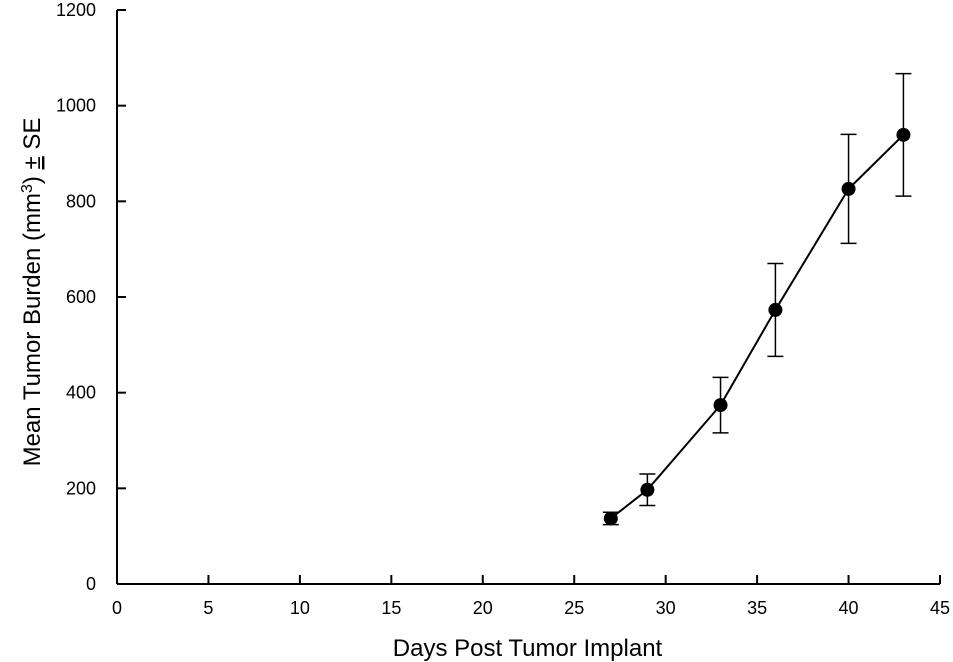 This screenshot has height=662, width=953. Describe the element at coordinates (32, 137) in the screenshot. I see `y-axis-title-tail: SE` at that location.